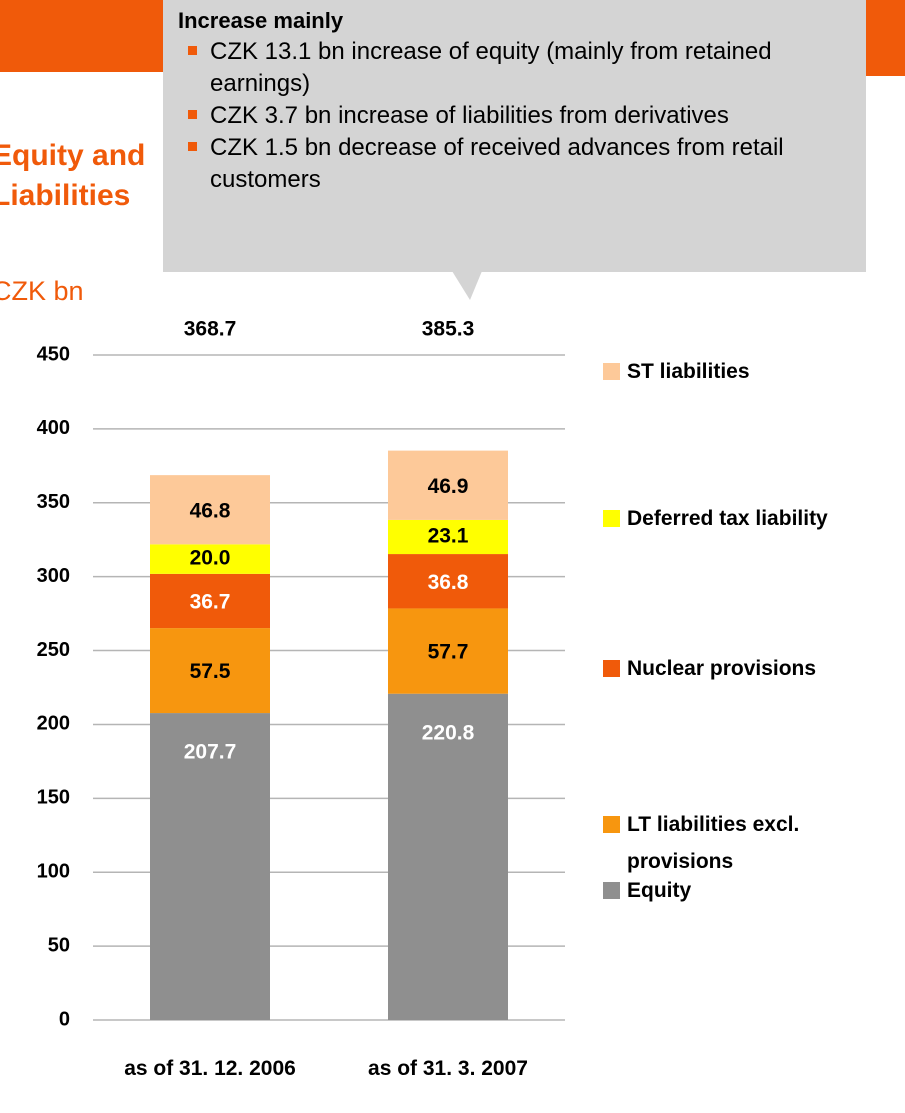  I want to click on chart-subtitle: CZK bn, so click(42, 291).